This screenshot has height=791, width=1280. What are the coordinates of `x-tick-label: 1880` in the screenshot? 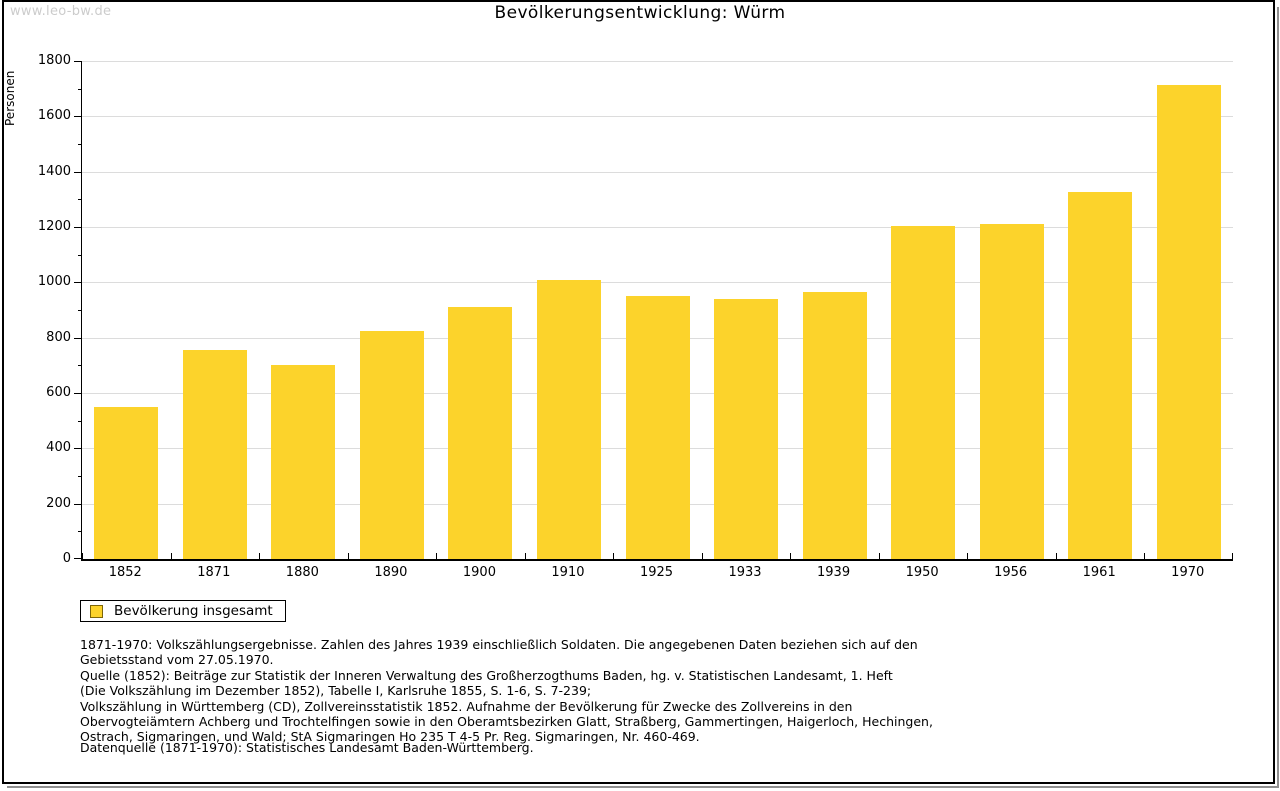 It's located at (302, 572).